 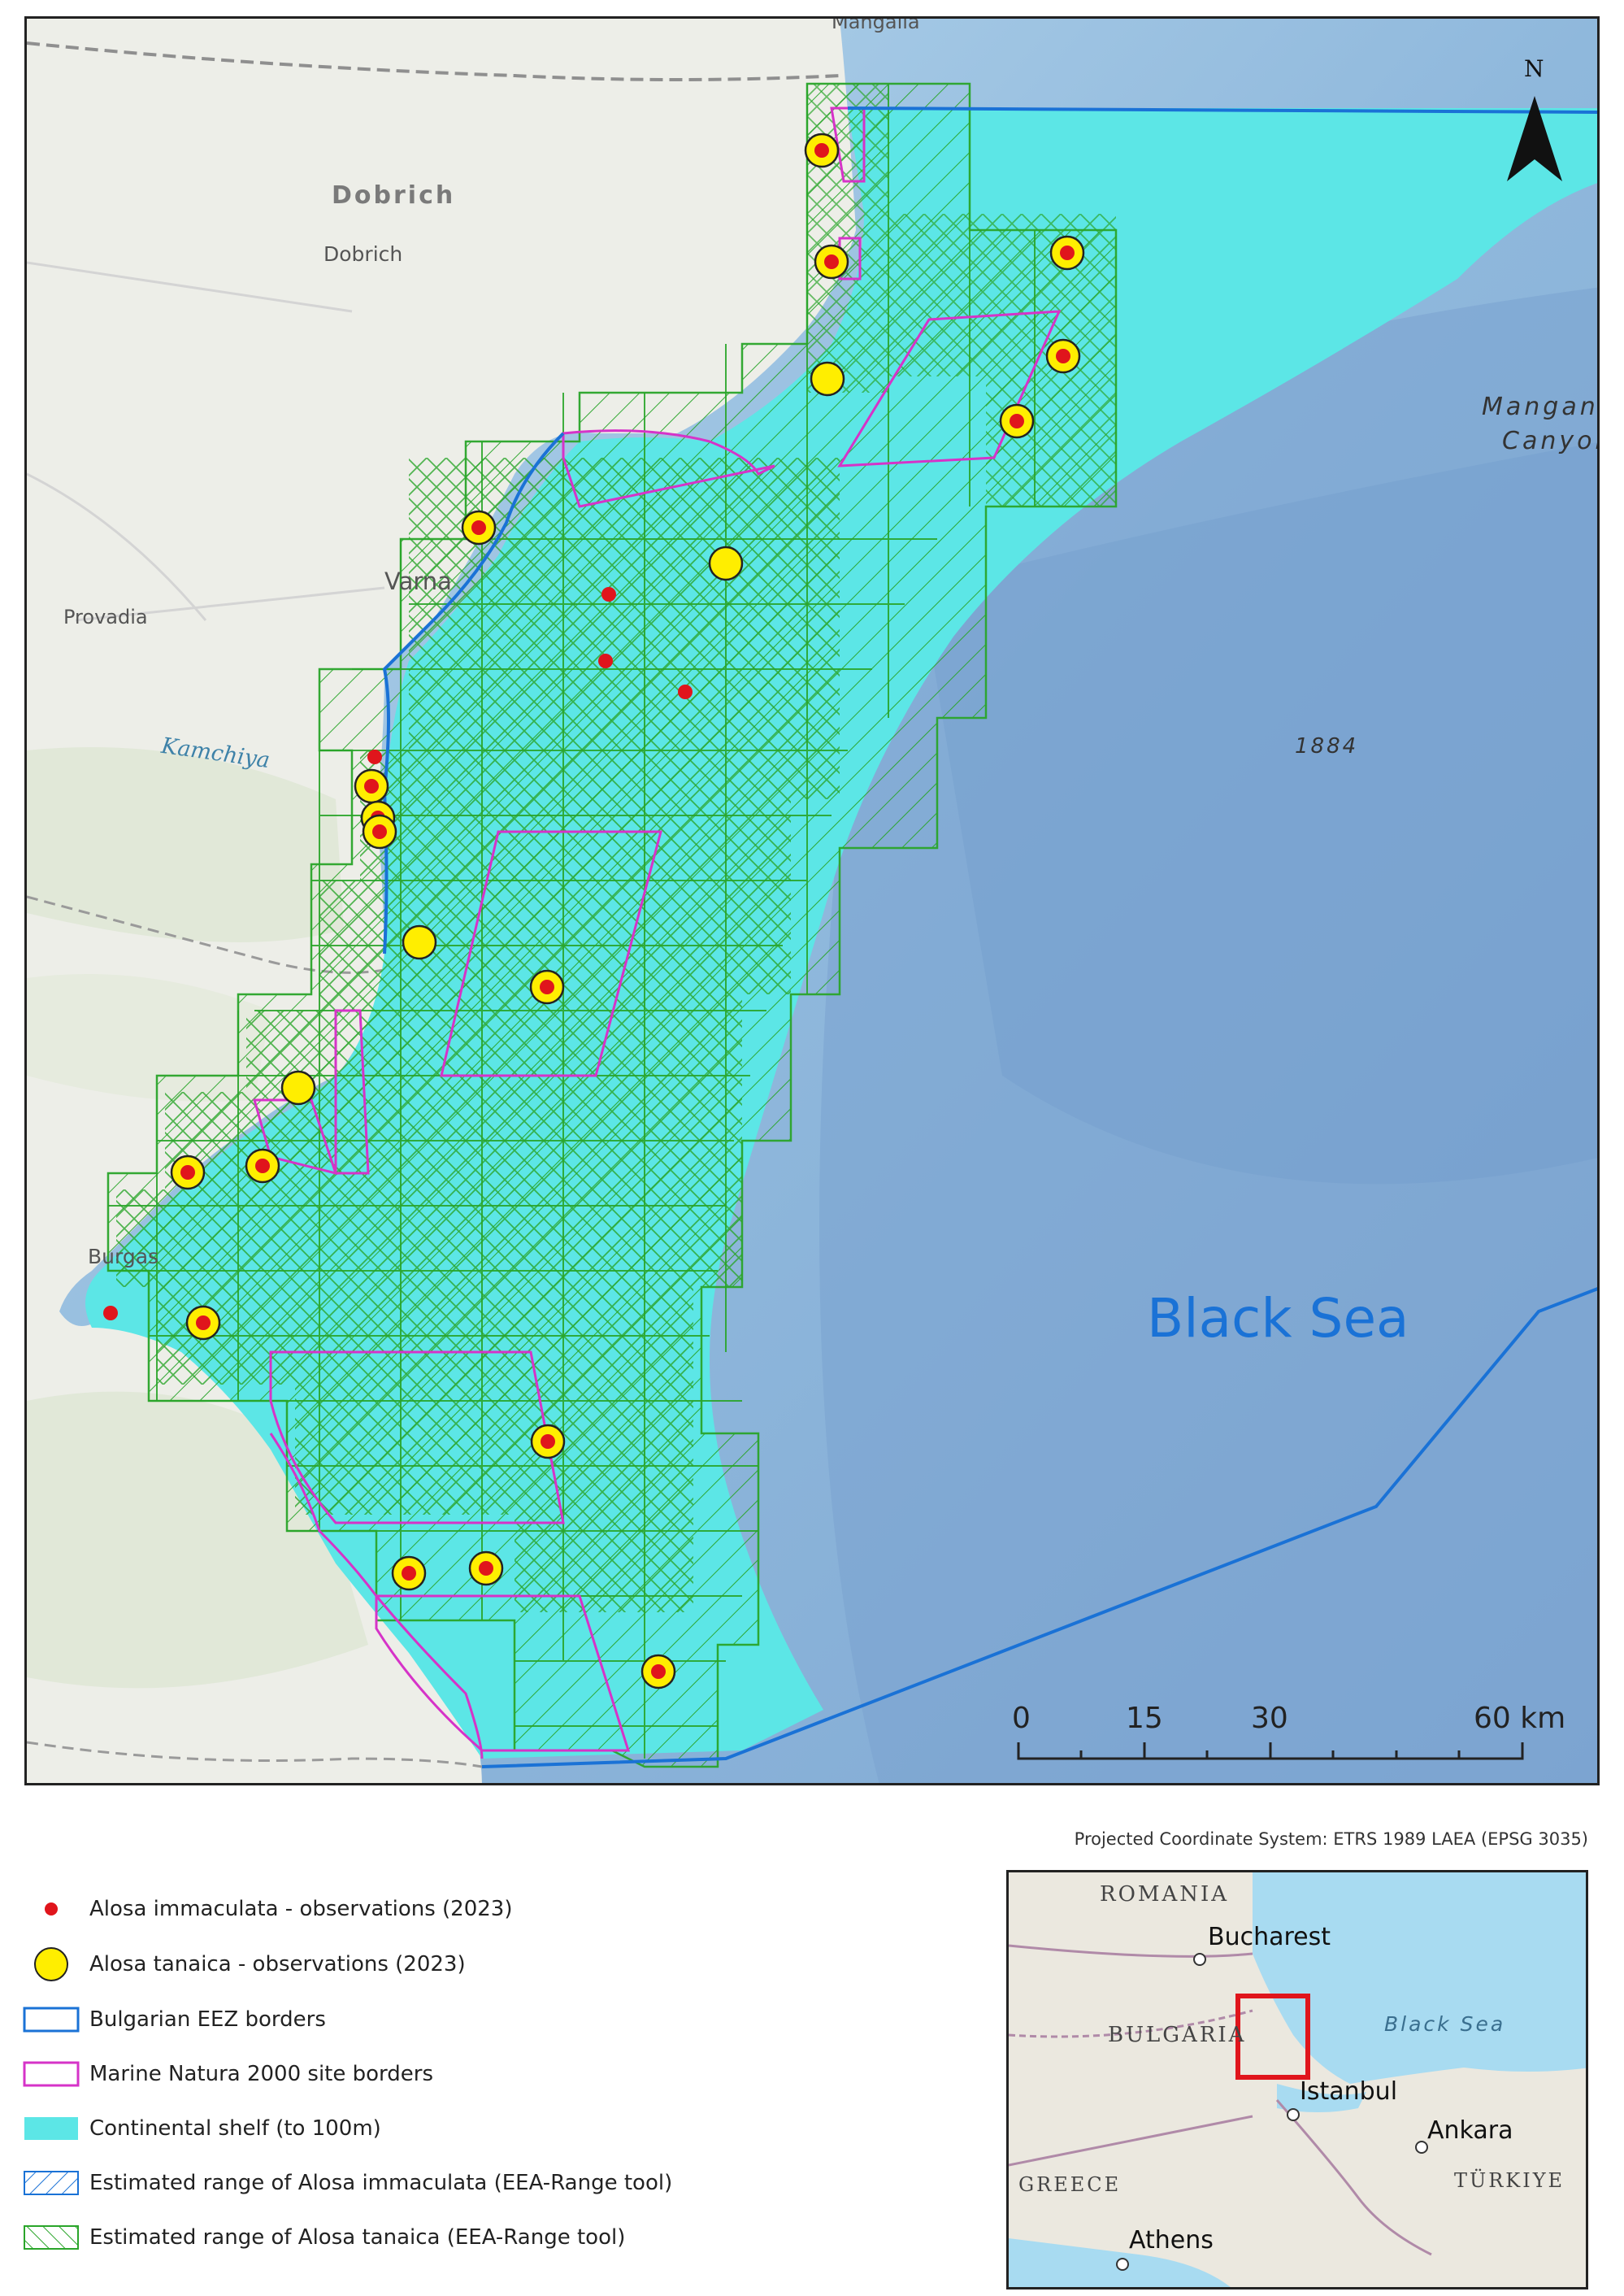 I want to click on inset-label-bucharest: Bucharest, so click(x=1269, y=1937).